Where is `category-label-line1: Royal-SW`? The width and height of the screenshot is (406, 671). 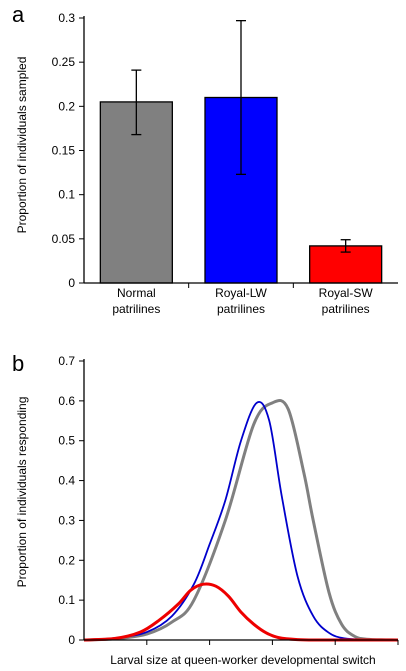 category-label-line1: Royal-SW is located at coordinates (346, 293).